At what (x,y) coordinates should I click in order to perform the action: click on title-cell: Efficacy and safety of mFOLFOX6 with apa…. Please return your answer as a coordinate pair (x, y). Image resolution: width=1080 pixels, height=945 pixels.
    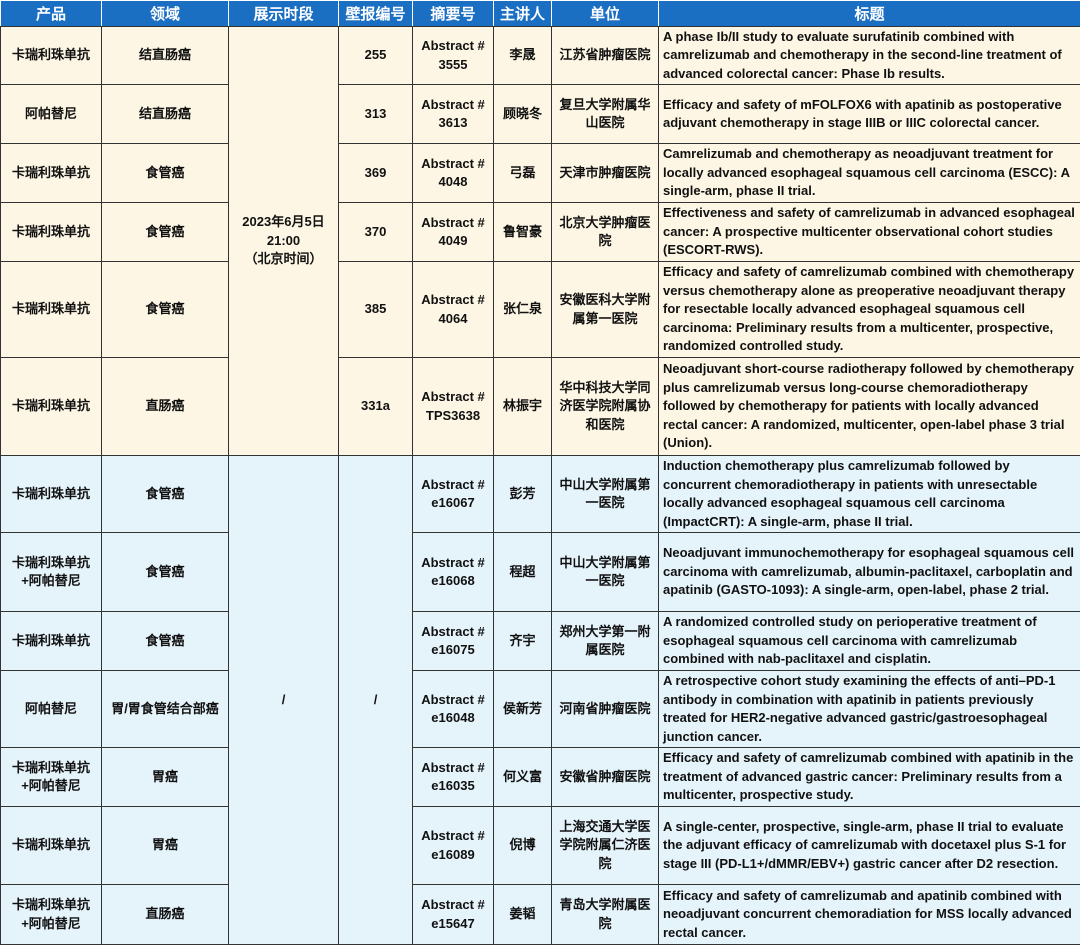
    Looking at the image, I should click on (869, 114).